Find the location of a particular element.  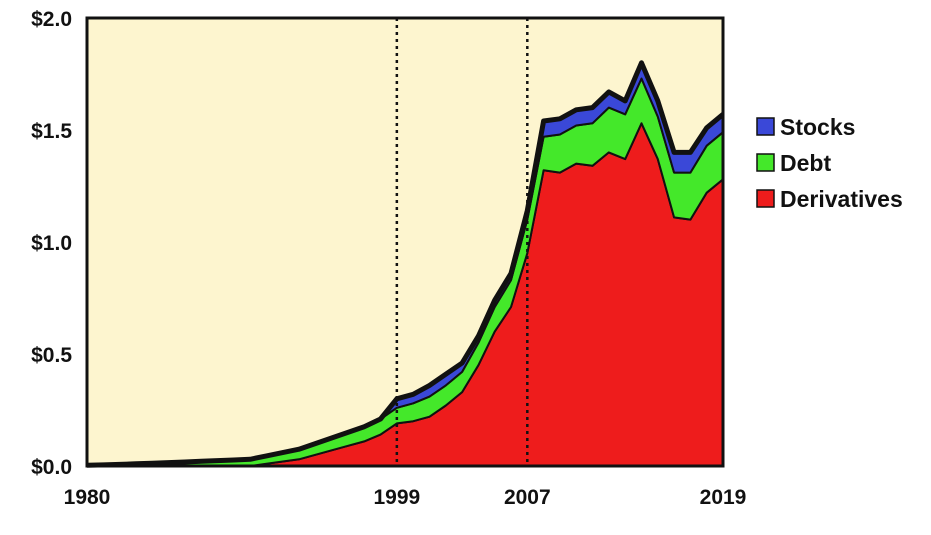

y-tick-label: $0.5 is located at coordinates (51, 355).